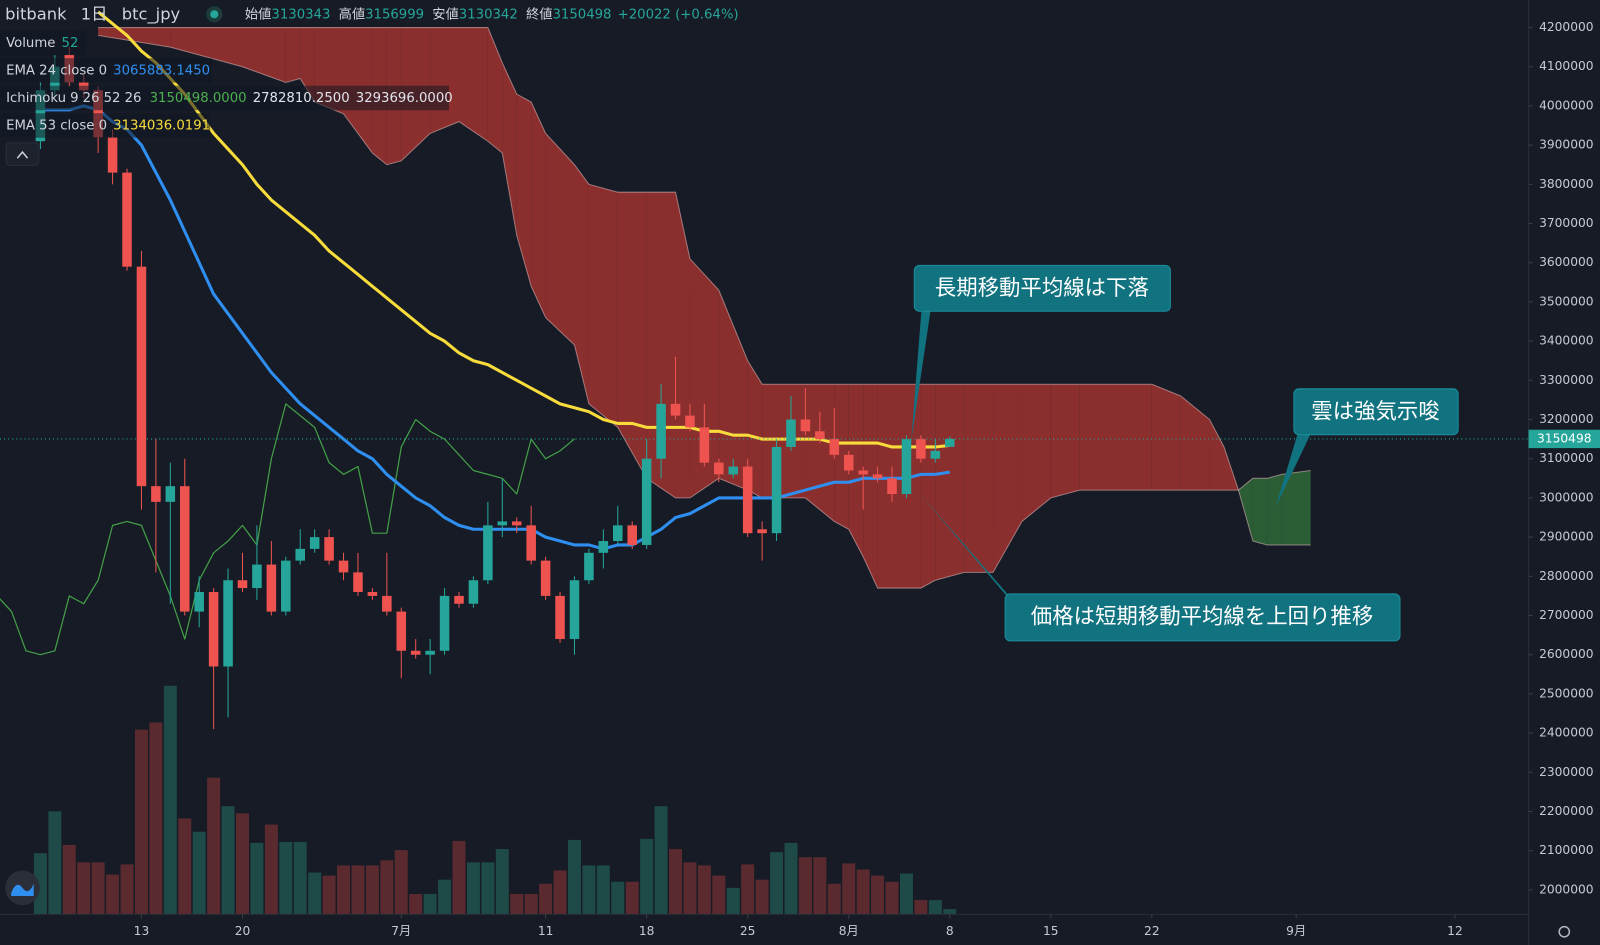 The height and width of the screenshot is (945, 1600). I want to click on symbol: bitbank, so click(36, 13).